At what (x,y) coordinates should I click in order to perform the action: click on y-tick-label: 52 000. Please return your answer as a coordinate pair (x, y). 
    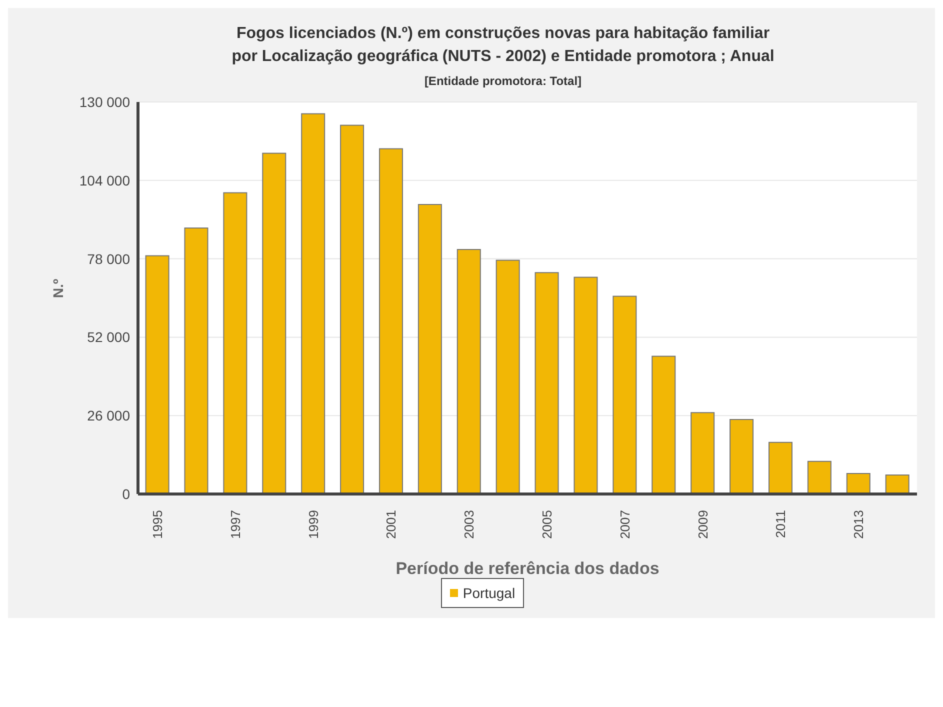
    Looking at the image, I should click on (108, 337).